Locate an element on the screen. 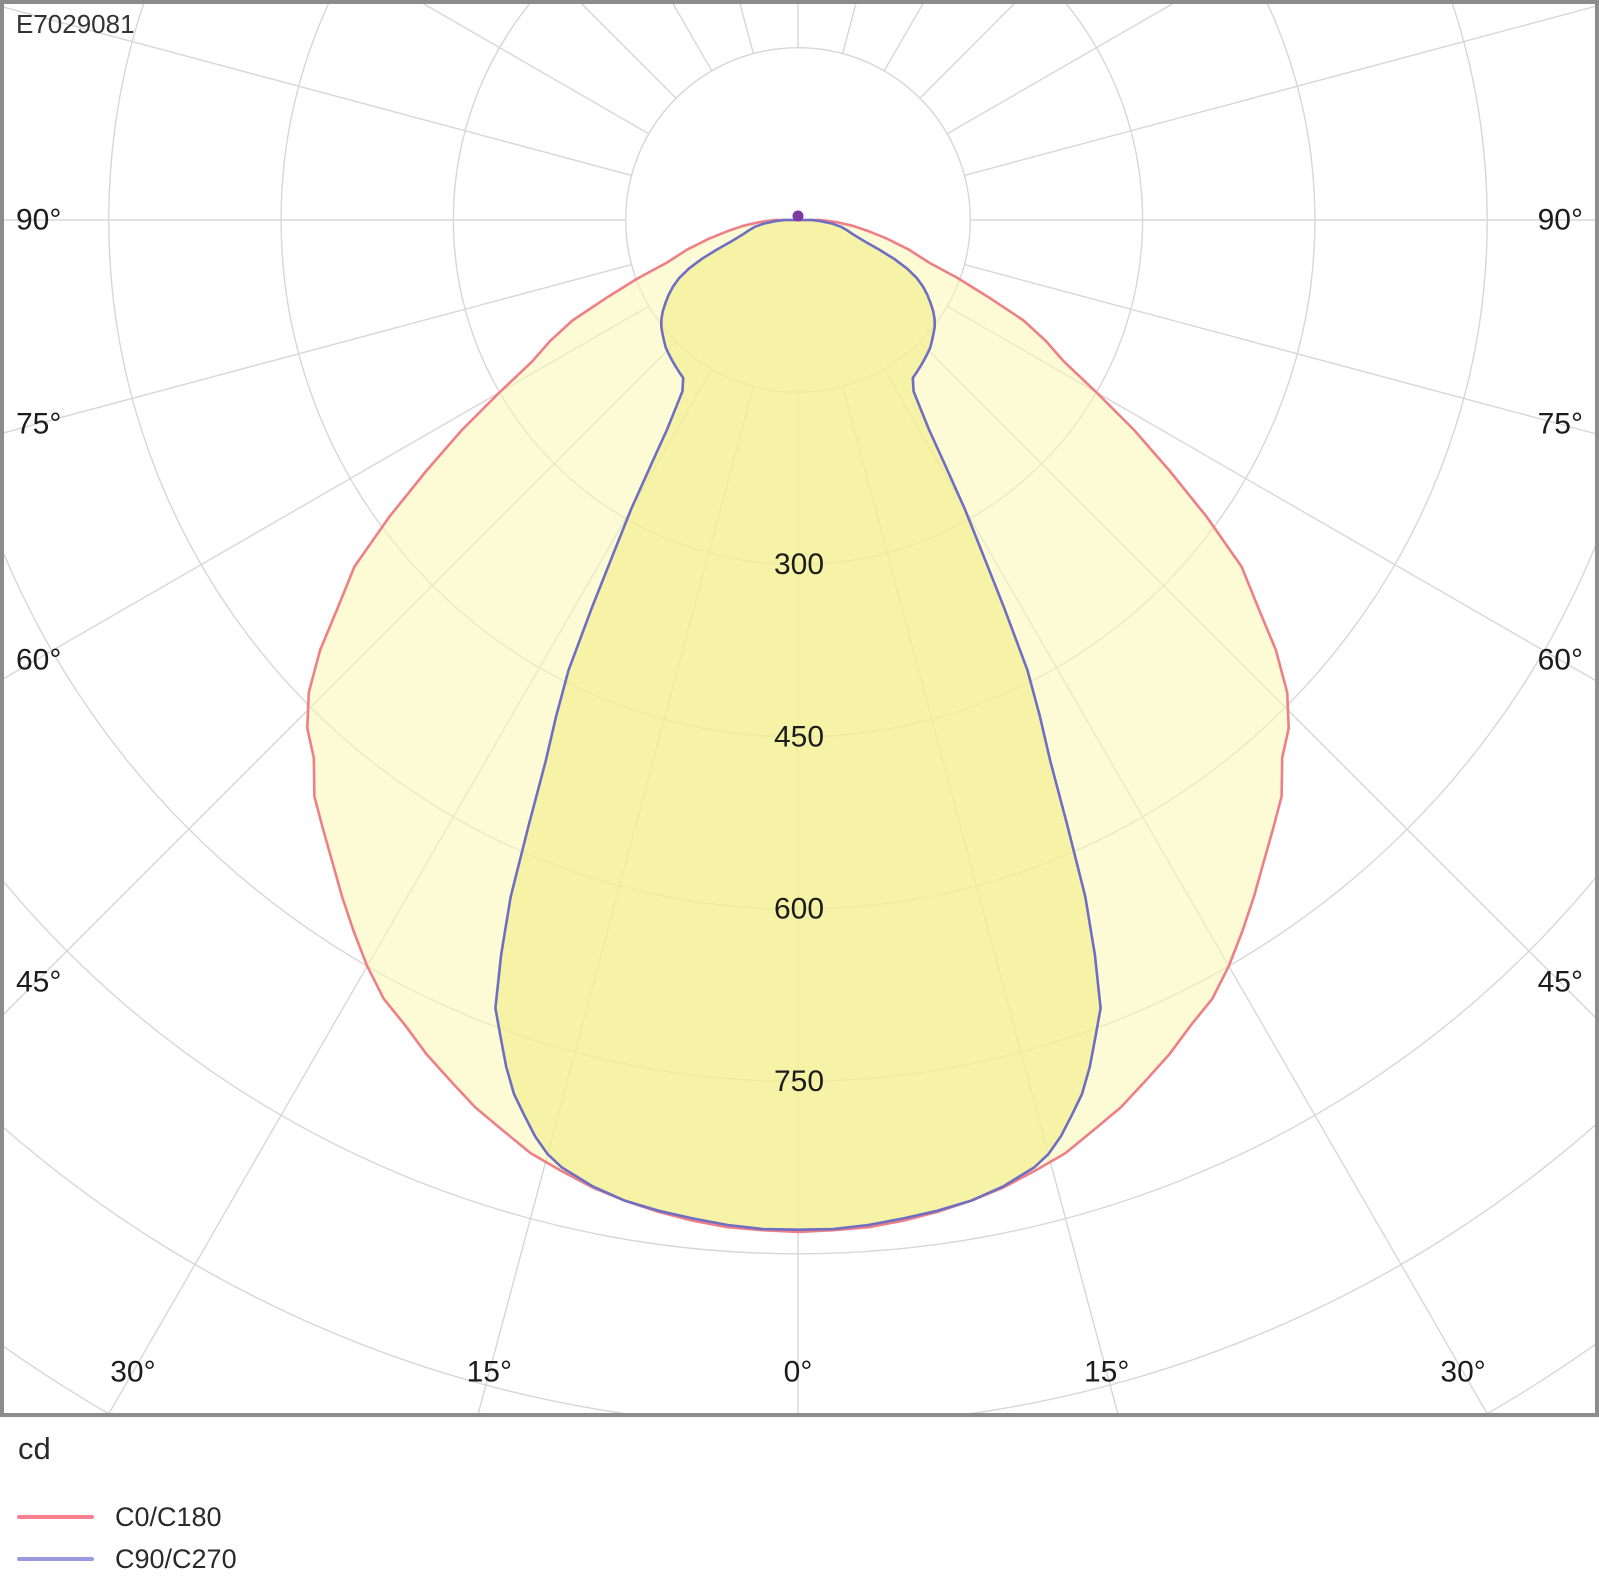 The image size is (1599, 1582). angle-label-bottom-l15: 15° is located at coordinates (489, 1372).